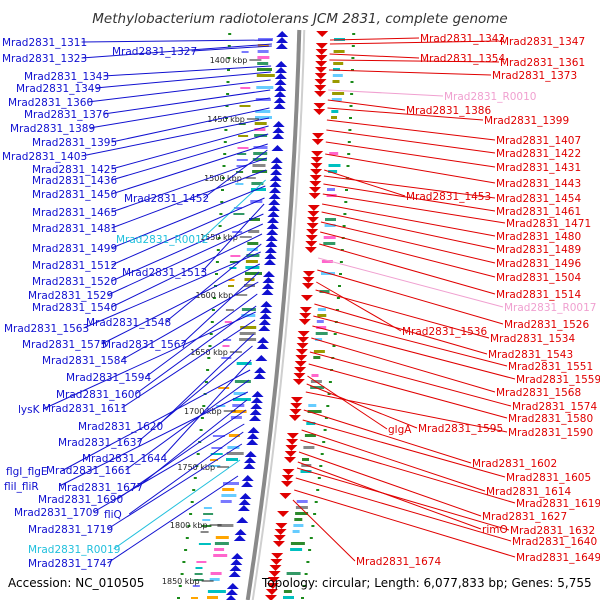 Image resolution: width=600 pixels, height=600 pixels. What do you see at coordinates (203, 411) in the screenshot?
I see `scale-label: 1700 kbp` at bounding box center [203, 411].